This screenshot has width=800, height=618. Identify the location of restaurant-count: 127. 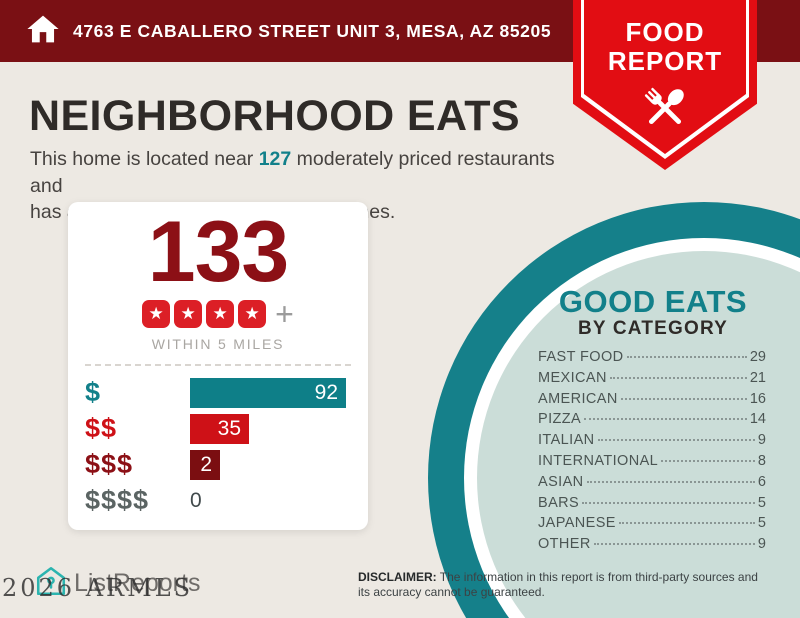
(275, 159).